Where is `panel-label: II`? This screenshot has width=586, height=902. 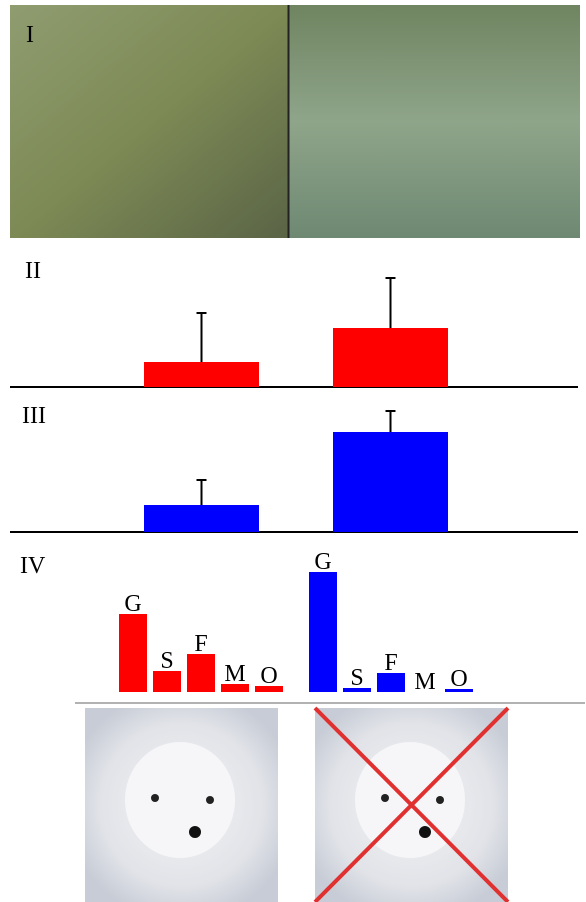 panel-label: II is located at coordinates (33, 271).